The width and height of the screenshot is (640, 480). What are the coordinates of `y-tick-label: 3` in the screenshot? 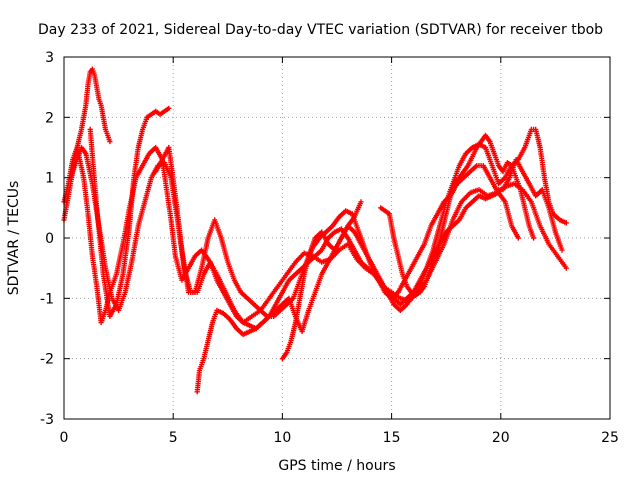 It's located at (49, 58).